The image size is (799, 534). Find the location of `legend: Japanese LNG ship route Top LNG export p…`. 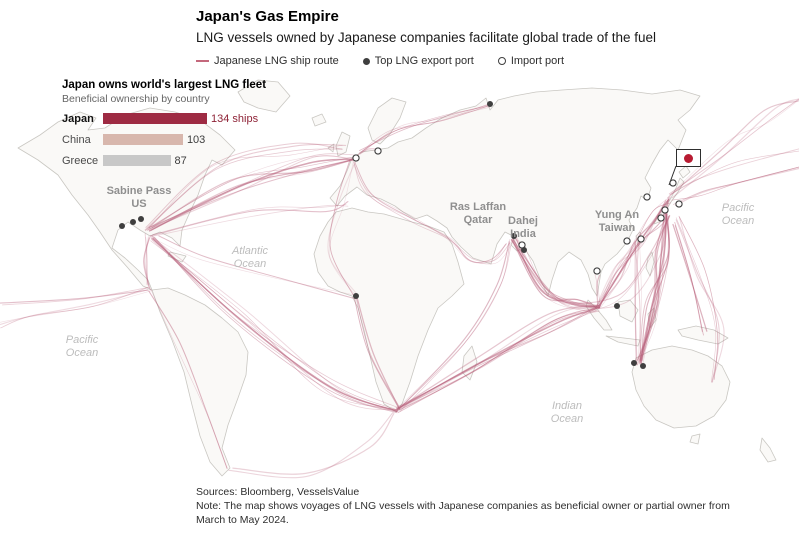

legend: Japanese LNG ship route Top LNG export p… is located at coordinates (456, 61).